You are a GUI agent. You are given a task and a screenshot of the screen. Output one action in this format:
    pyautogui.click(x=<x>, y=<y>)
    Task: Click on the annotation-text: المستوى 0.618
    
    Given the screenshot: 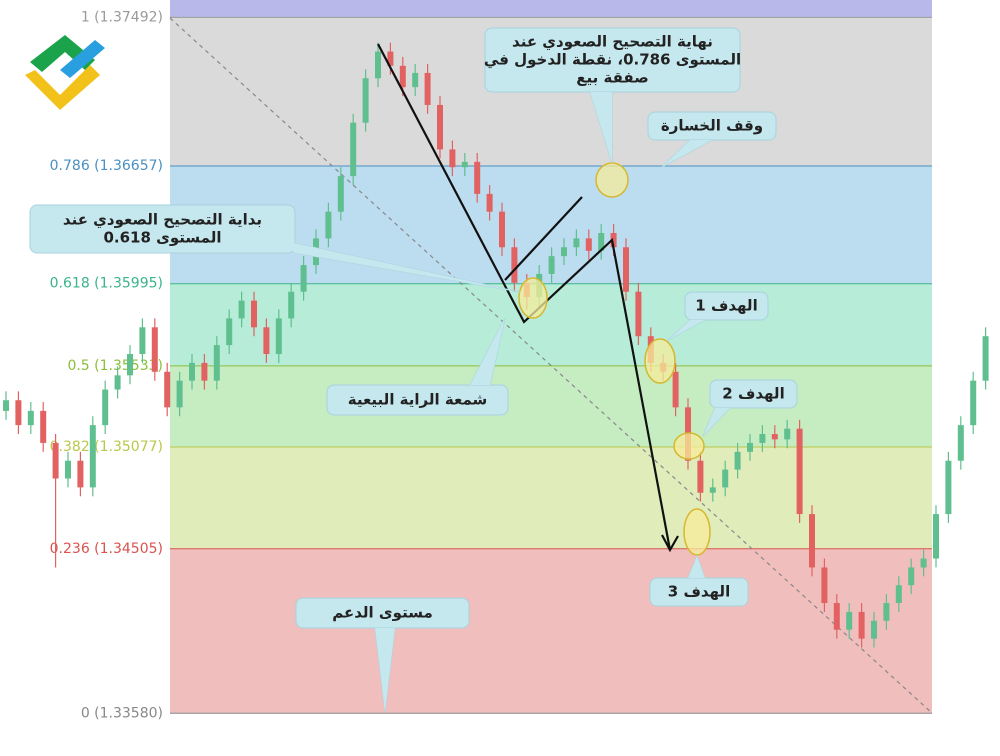 What is the action you would take?
    pyautogui.click(x=162, y=238)
    